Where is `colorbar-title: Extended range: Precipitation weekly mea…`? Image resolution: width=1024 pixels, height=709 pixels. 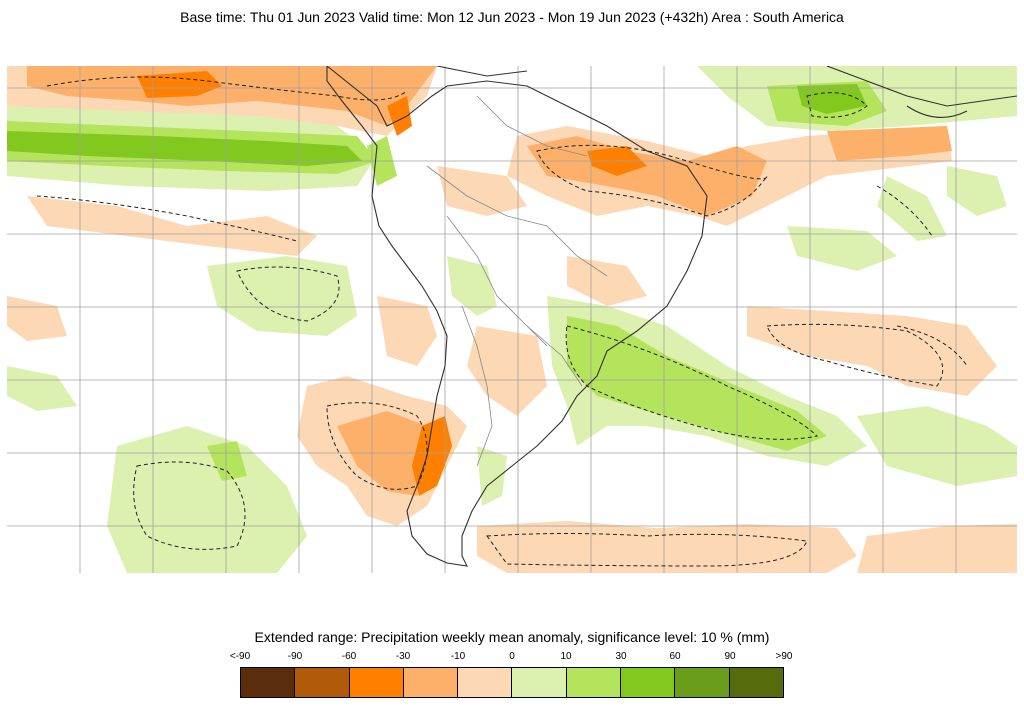
colorbar-title: Extended range: Precipitation weekly mea… is located at coordinates (512, 637).